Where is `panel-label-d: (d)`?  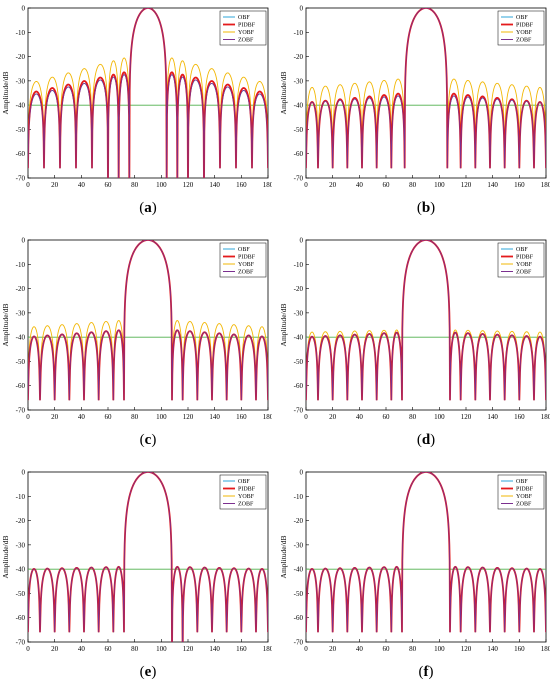
panel-label-d: (d) is located at coordinates (426, 440).